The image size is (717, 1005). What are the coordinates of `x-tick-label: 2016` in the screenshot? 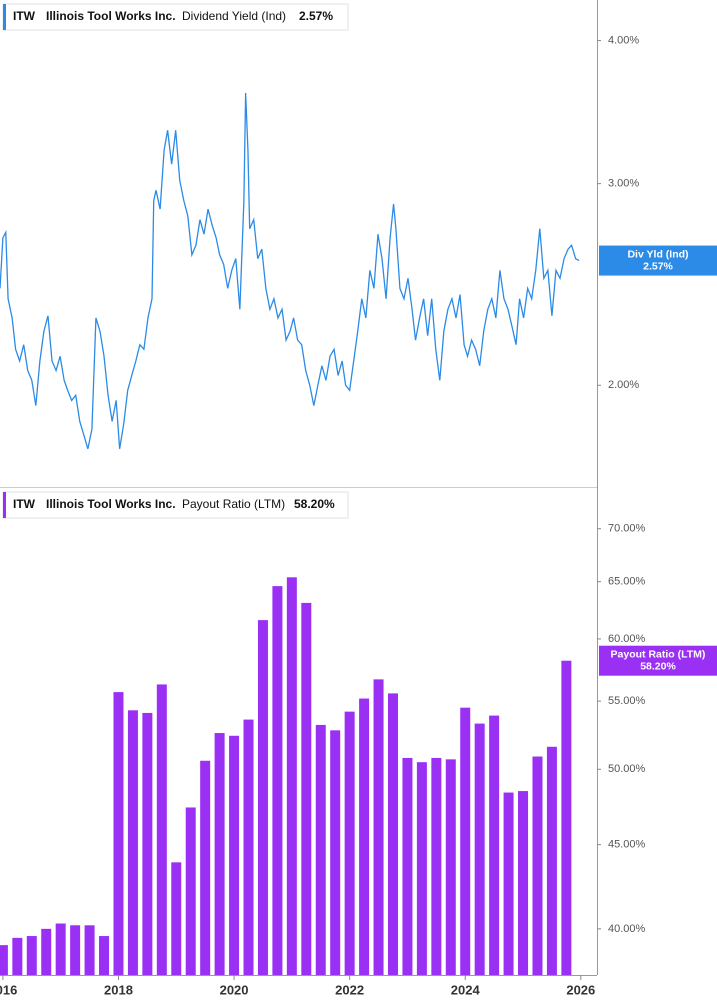 It's located at (8, 989).